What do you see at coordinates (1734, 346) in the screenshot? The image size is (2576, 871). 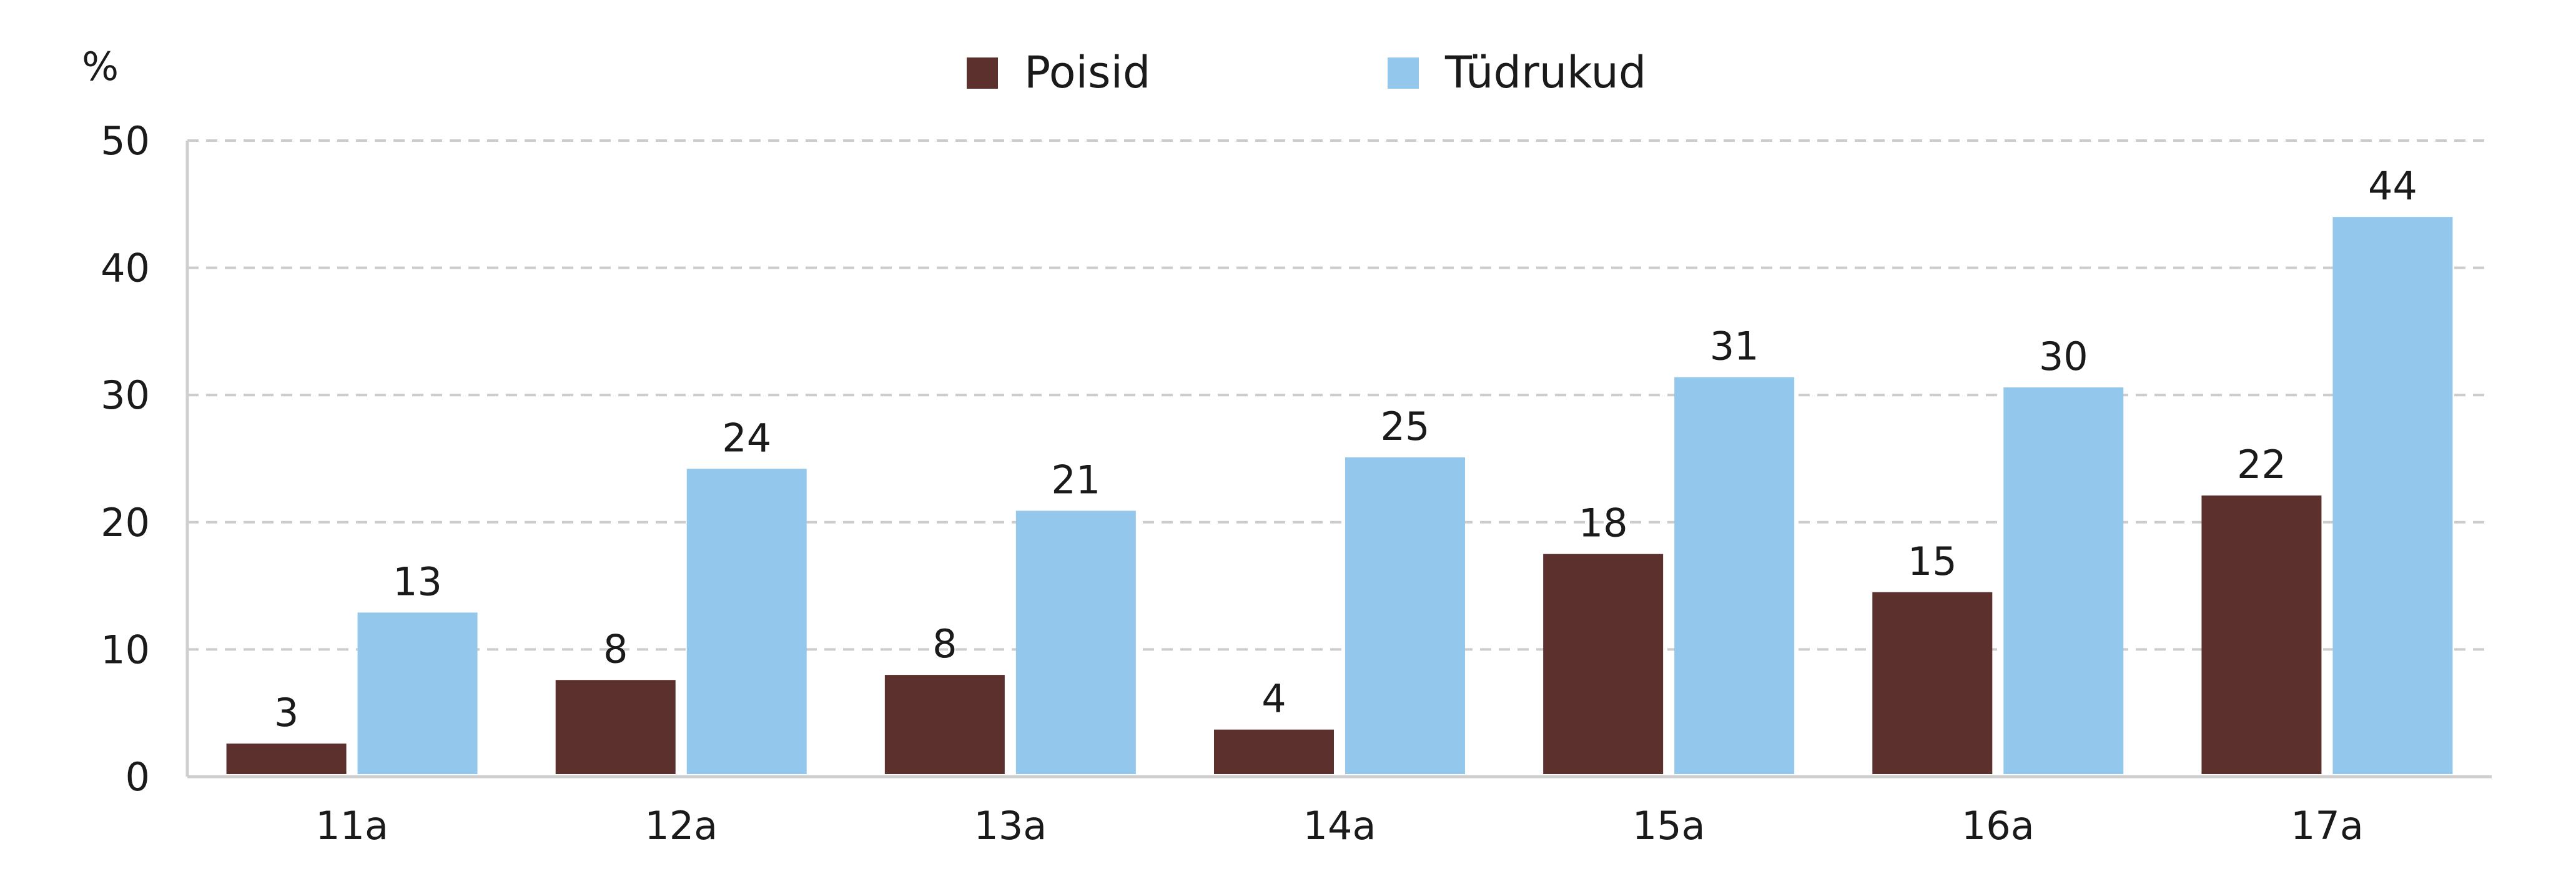 I see `data-label-tüdrukud-15a: 31` at bounding box center [1734, 346].